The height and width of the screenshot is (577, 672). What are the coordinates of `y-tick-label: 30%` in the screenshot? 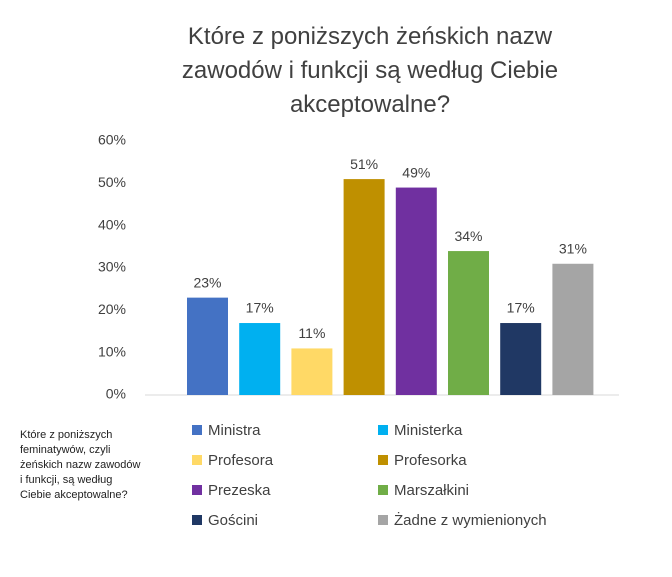 It's located at (112, 267).